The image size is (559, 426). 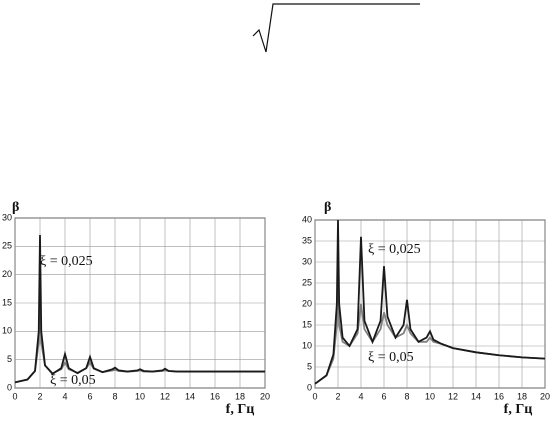 What do you see at coordinates (307, 219) in the screenshot?
I see `y-tick-label: 40` at bounding box center [307, 219].